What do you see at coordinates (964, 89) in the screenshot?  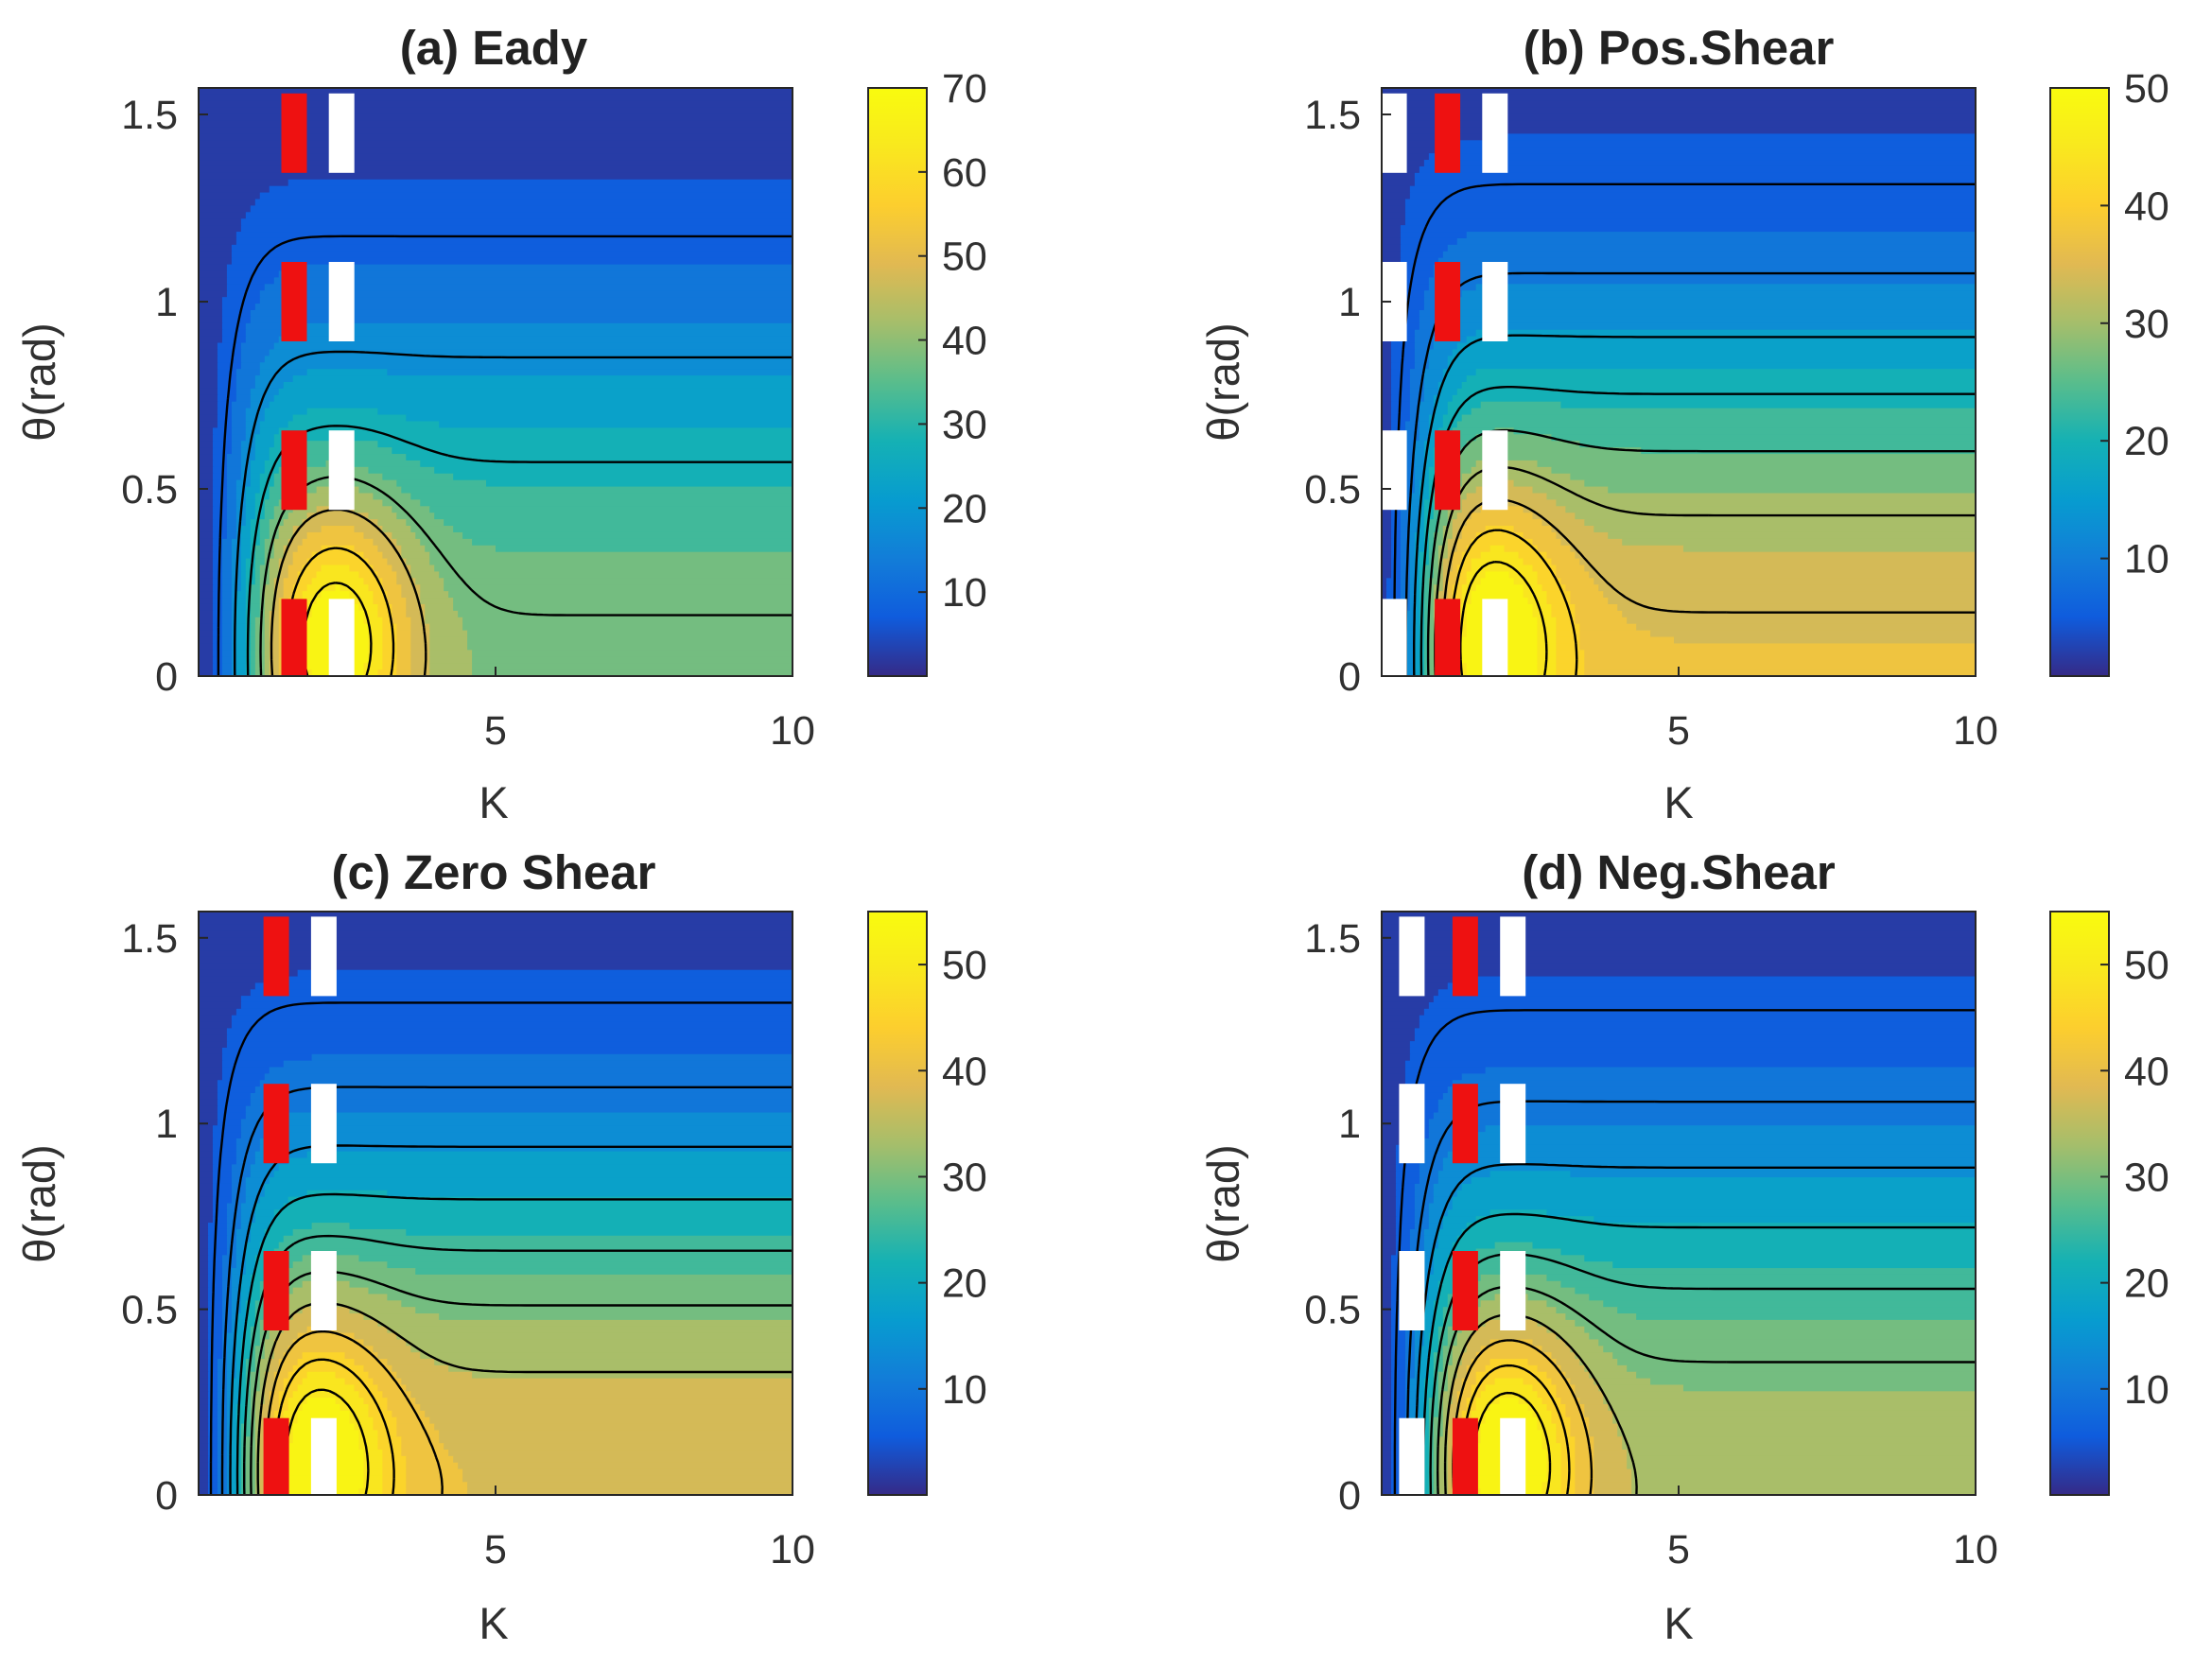 I see `colorbar-tick-label: 70` at bounding box center [964, 89].